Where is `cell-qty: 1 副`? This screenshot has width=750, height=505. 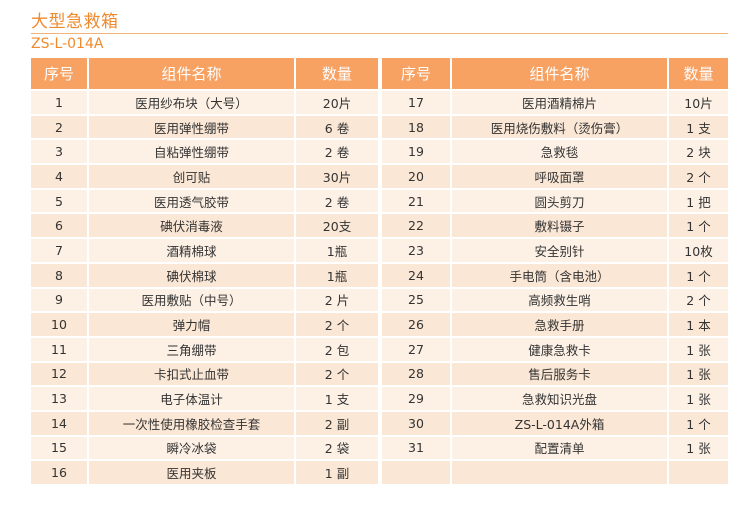
cell-qty: 1 副 is located at coordinates (336, 471).